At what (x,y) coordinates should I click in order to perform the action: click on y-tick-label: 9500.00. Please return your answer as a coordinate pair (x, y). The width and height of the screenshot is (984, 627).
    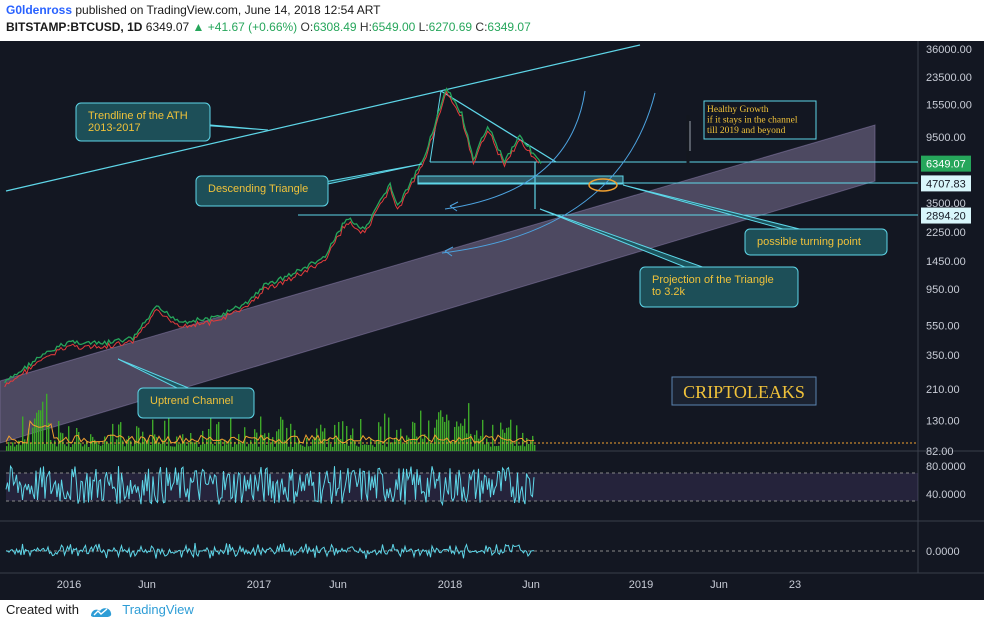
    Looking at the image, I should click on (946, 138).